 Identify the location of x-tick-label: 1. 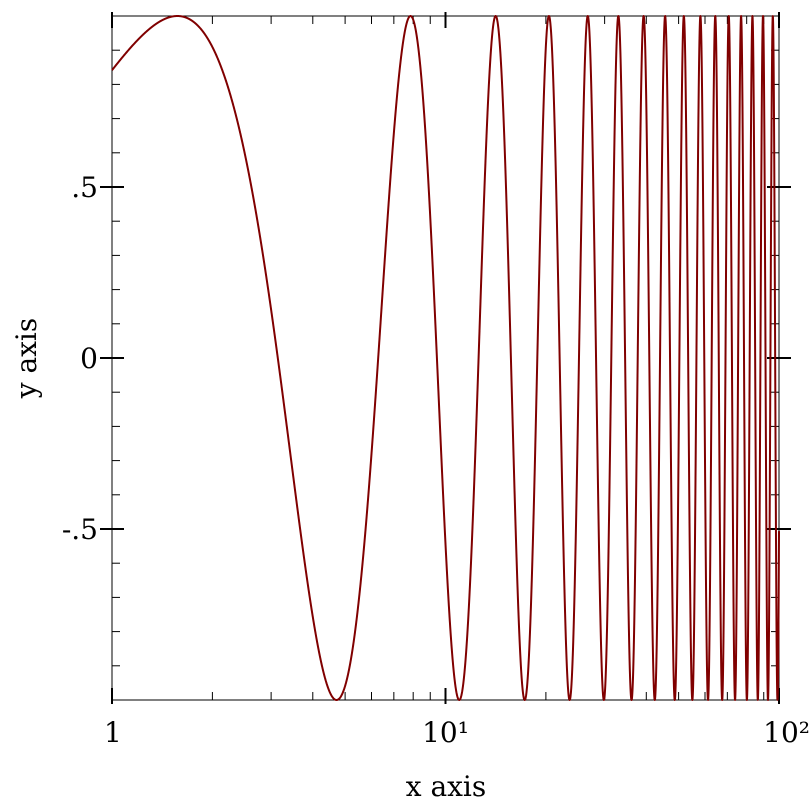
(113, 732).